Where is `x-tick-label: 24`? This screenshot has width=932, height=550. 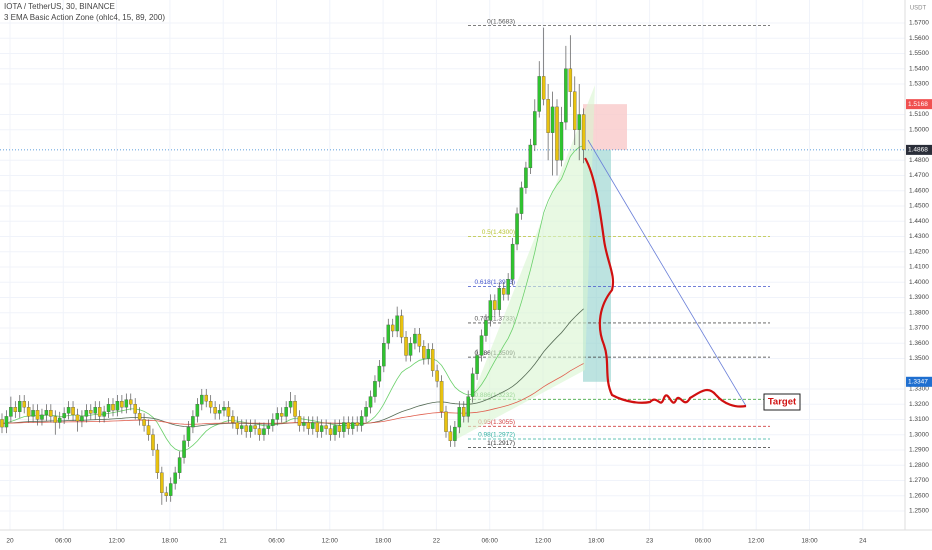 x-tick-label: 24 is located at coordinates (863, 541).